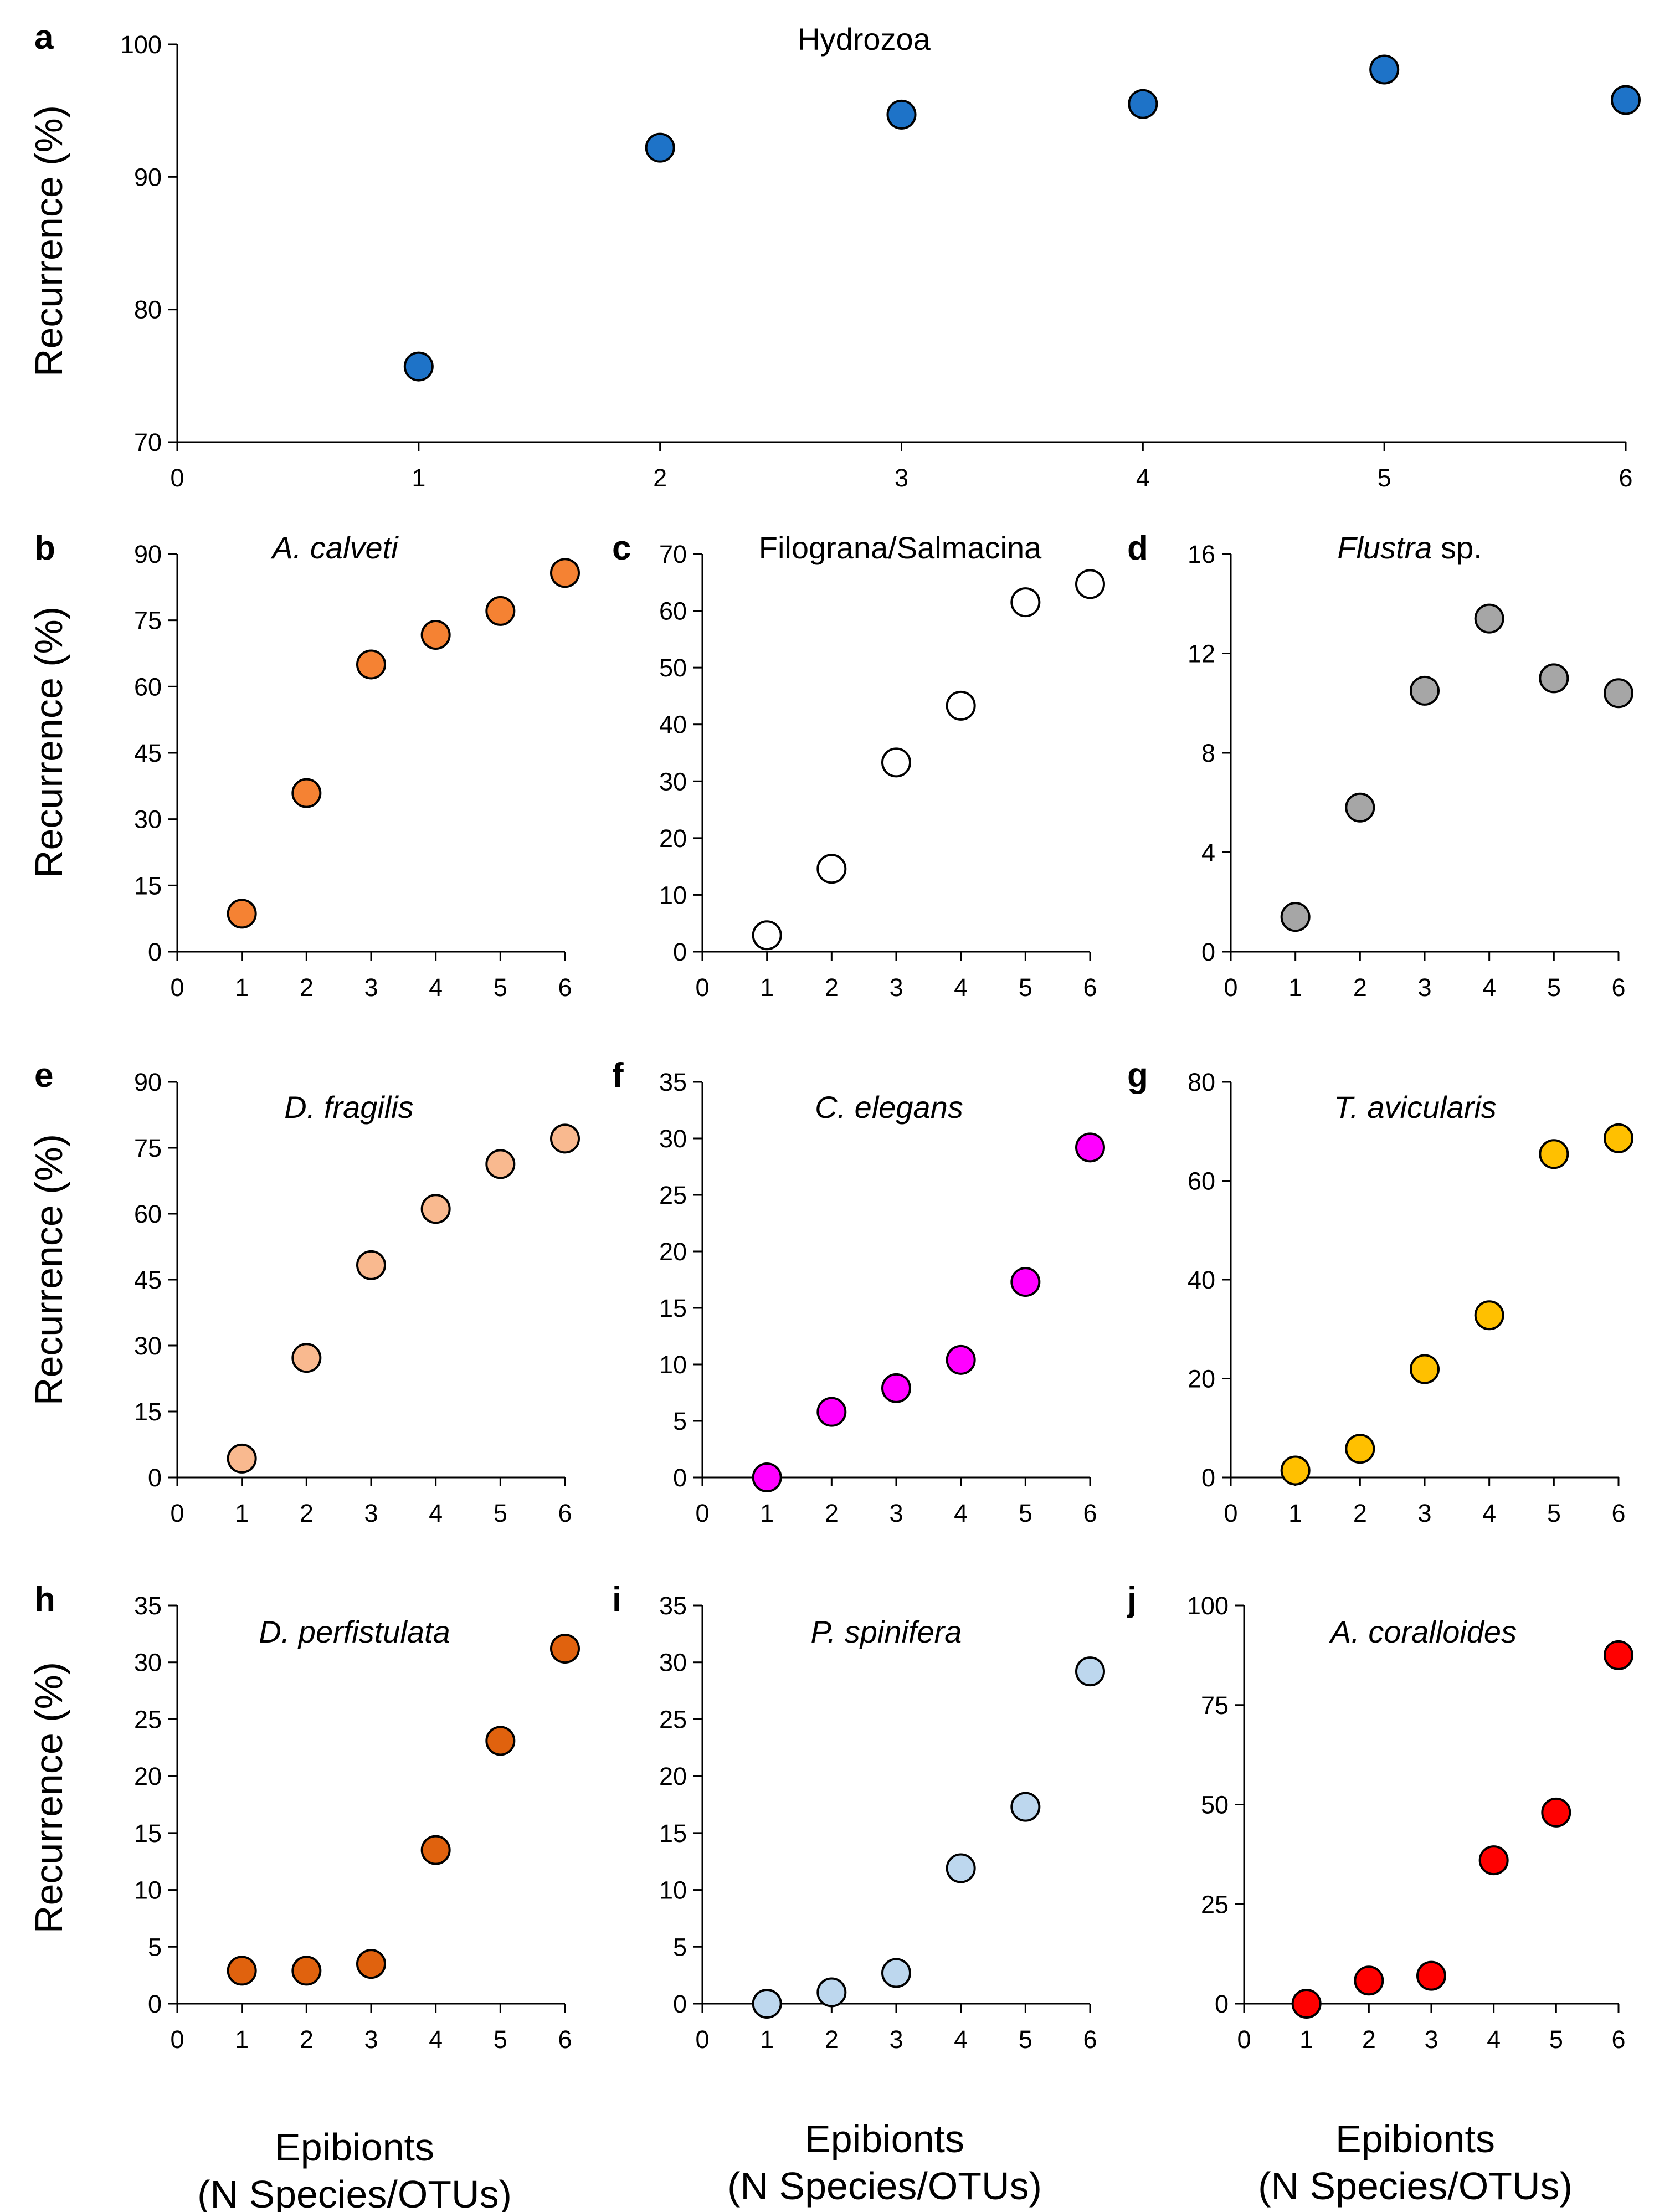 The height and width of the screenshot is (2212, 1680). What do you see at coordinates (673, 668) in the screenshot?
I see `y-tick-label: 50` at bounding box center [673, 668].